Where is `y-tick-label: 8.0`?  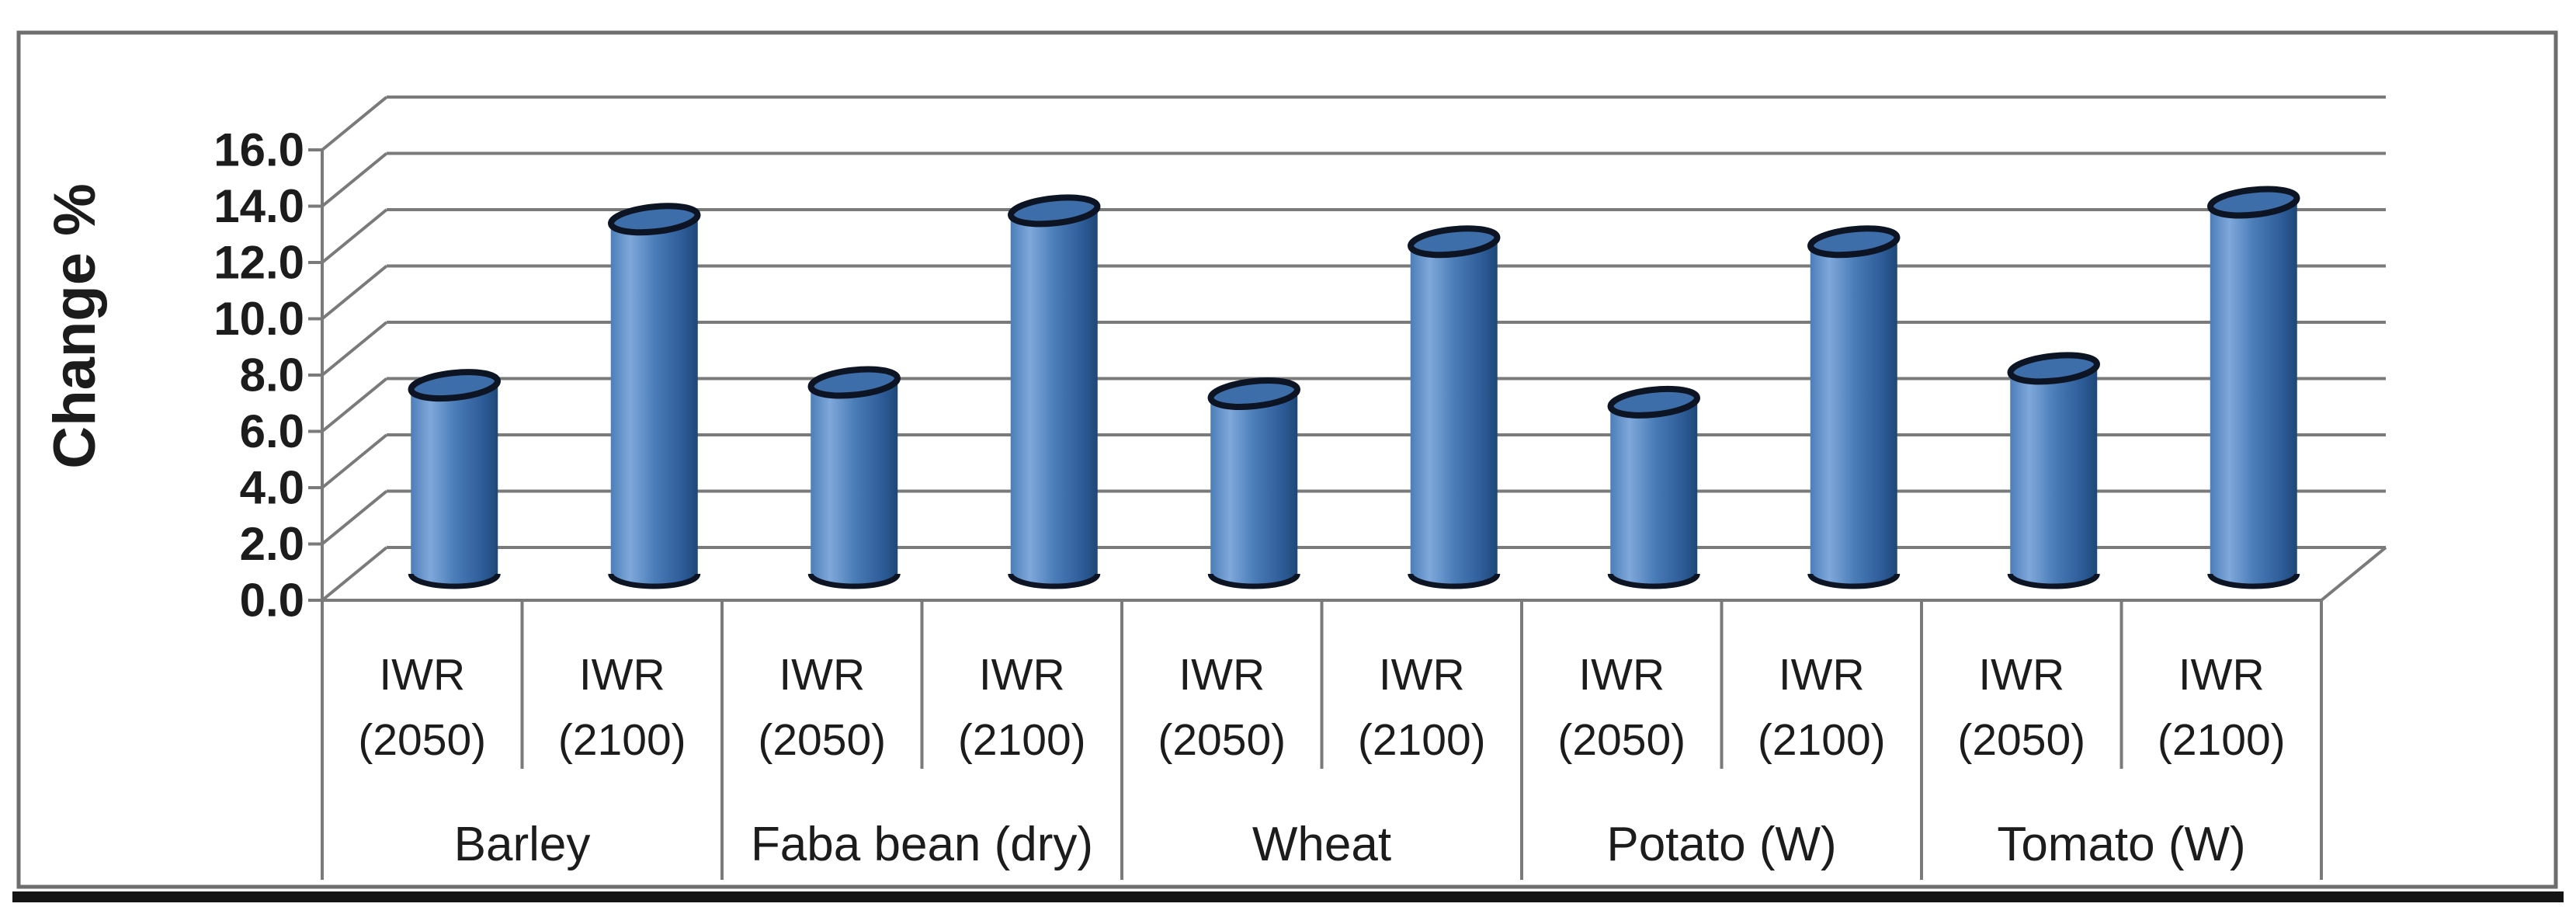 y-tick-label: 8.0 is located at coordinates (272, 375).